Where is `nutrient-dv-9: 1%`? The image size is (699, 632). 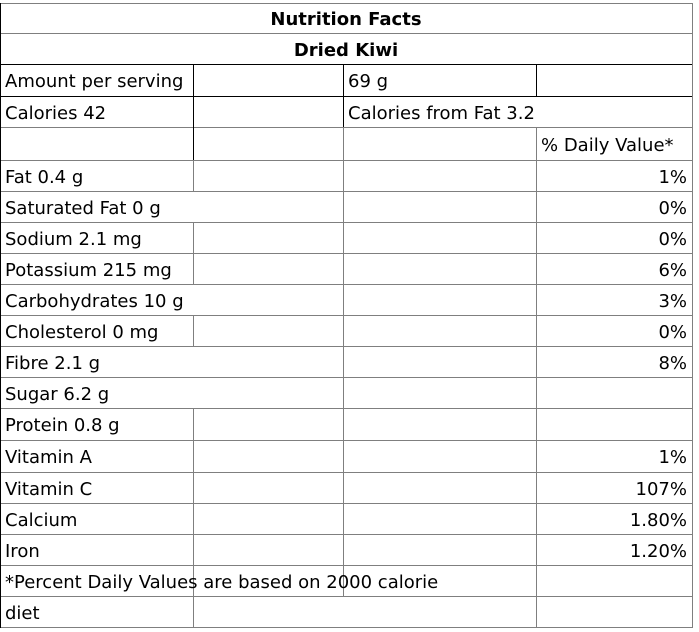
nutrient-dv-9: 1% is located at coordinates (672, 457).